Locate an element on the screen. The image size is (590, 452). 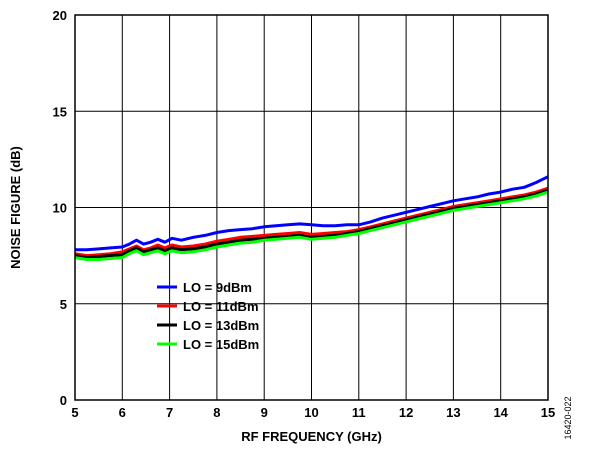
x-tick-label: 13 is located at coordinates (453, 412).